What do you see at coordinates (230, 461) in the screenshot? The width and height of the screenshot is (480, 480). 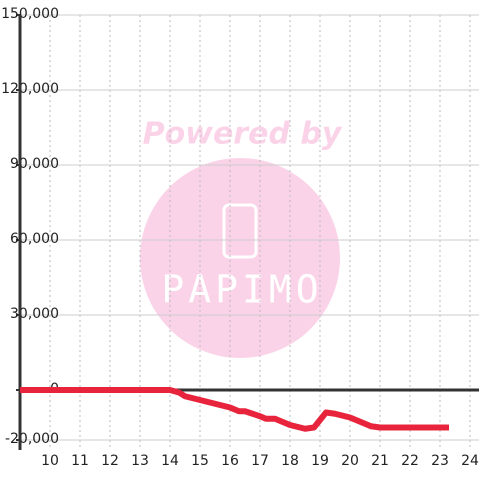 I see `x-tick-label: 16` at bounding box center [230, 461].